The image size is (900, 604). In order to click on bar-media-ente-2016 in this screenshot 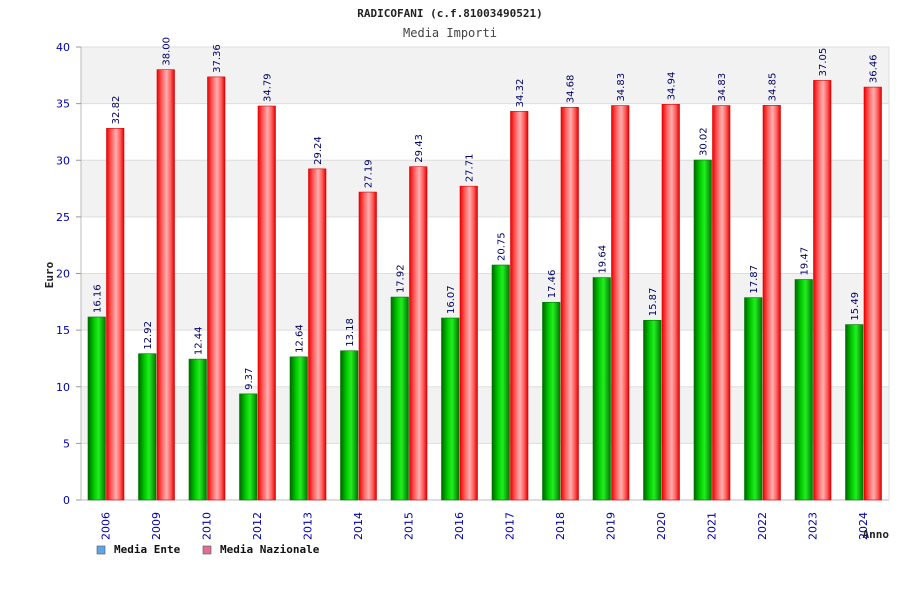, I will do `click(450, 409)`.